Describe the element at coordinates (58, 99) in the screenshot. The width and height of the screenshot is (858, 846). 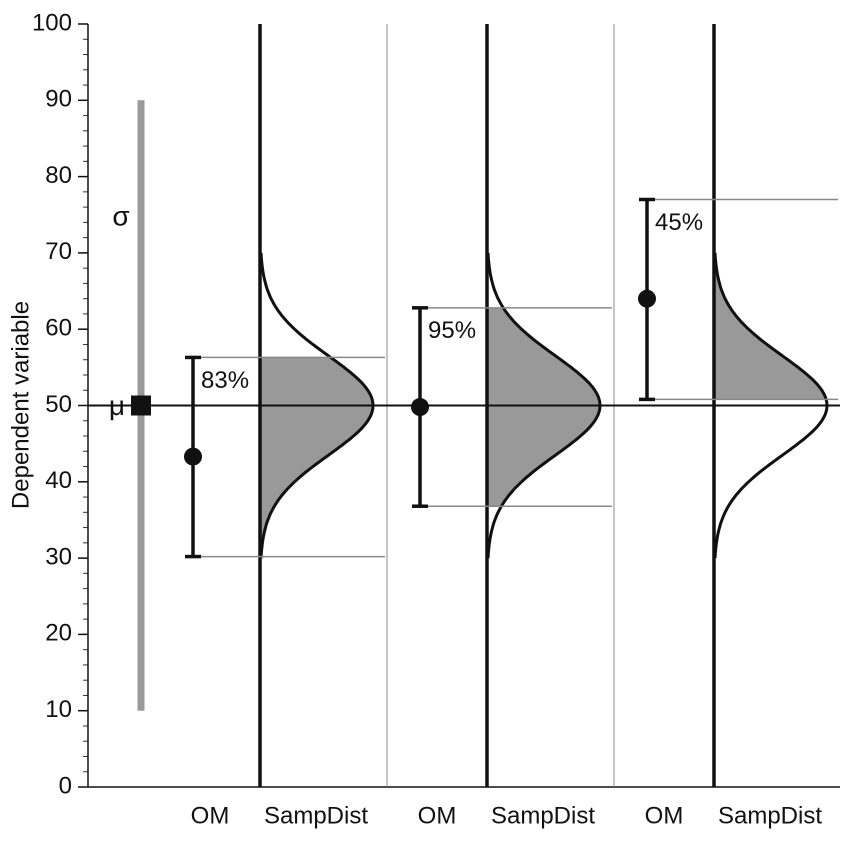
I see `y-tick-label: 90` at that location.